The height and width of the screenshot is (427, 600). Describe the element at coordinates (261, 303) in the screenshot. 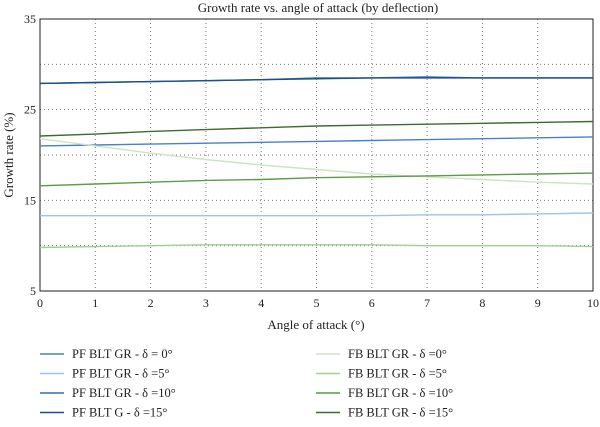

I see `x-tick-label: 4` at that location.